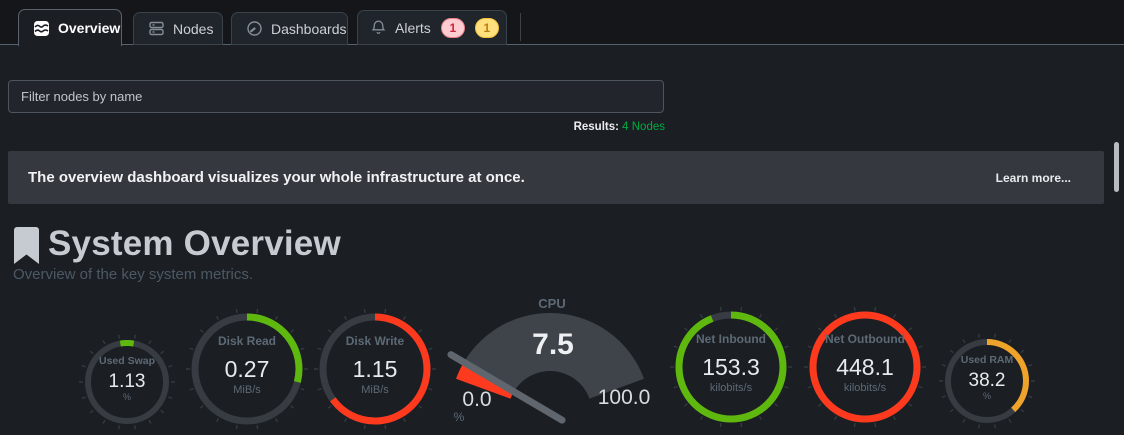 Image resolution: width=1124 pixels, height=435 pixels. I want to click on used-swap-ring, so click(127, 382).